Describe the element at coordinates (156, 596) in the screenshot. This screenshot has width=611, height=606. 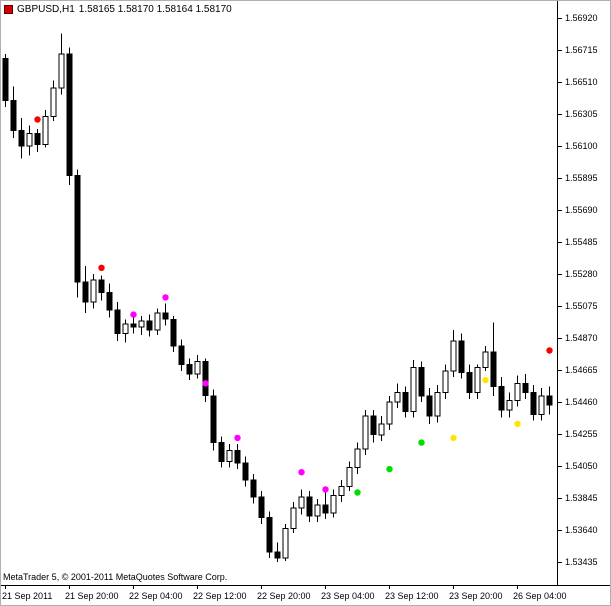
I see `time-axis-label: 22 Sep 04:00` at that location.